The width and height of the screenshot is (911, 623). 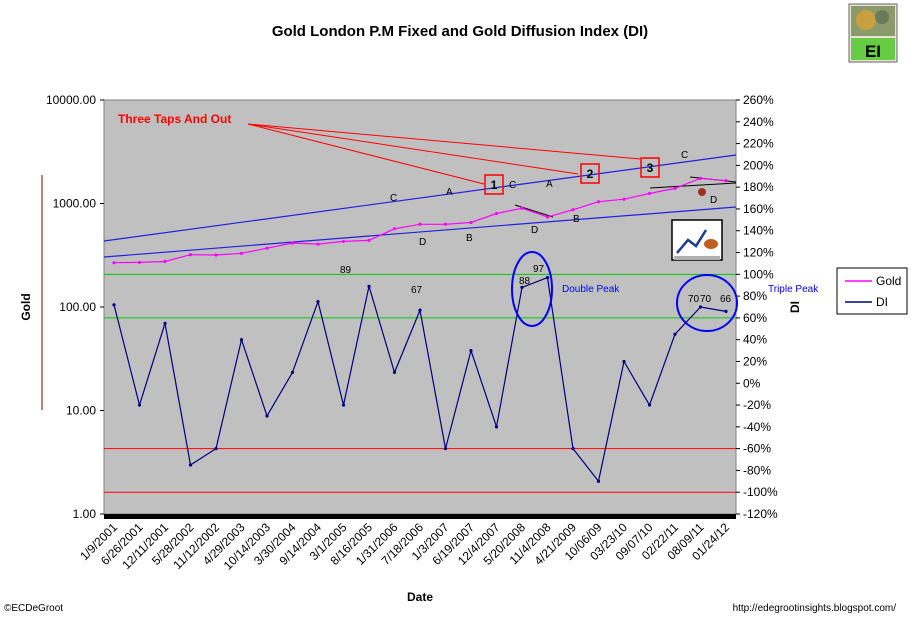 What do you see at coordinates (174, 119) in the screenshot?
I see `three-taps-label: Three Taps And Out` at bounding box center [174, 119].